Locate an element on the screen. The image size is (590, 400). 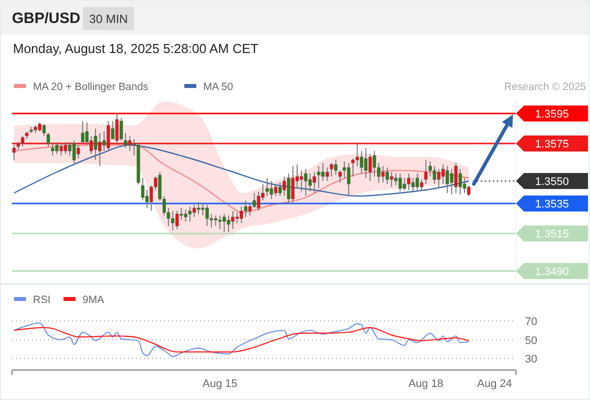
x-tick-label: Aug 24 is located at coordinates (494, 384).